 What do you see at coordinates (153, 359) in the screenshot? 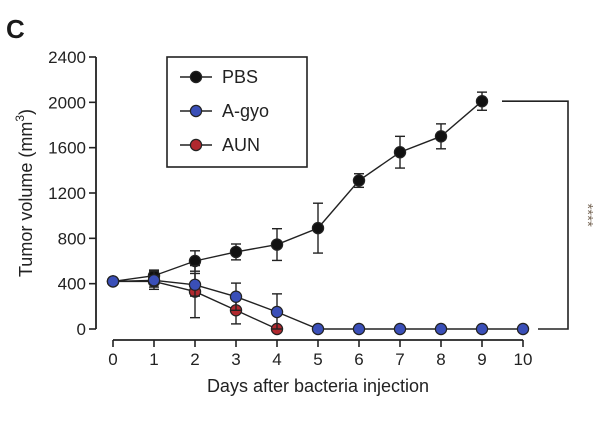
I see `x-tick-label: 1` at bounding box center [153, 359].